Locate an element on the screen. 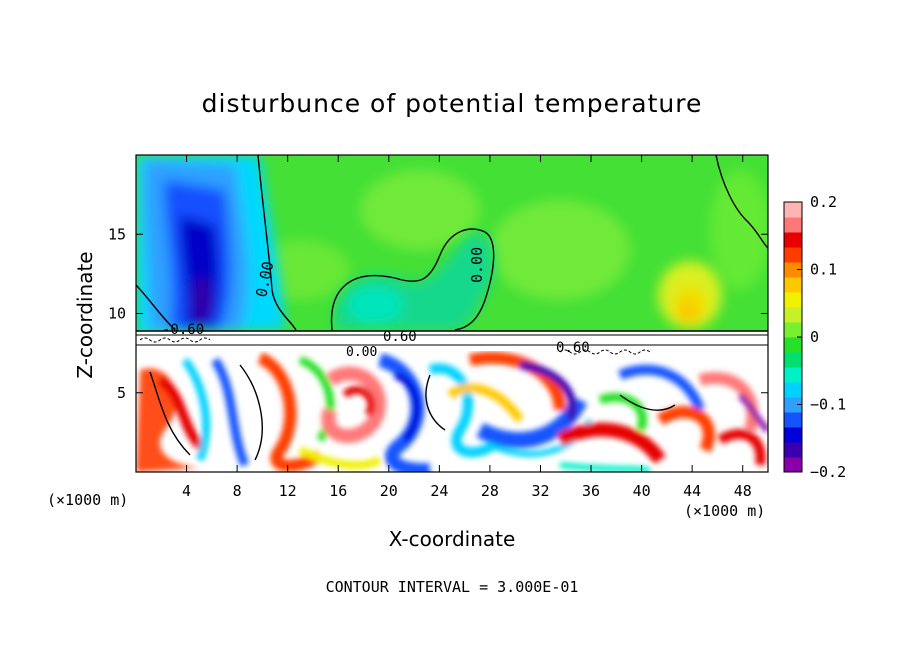  colorbar-tick-label: 0.1 is located at coordinates (823, 270).